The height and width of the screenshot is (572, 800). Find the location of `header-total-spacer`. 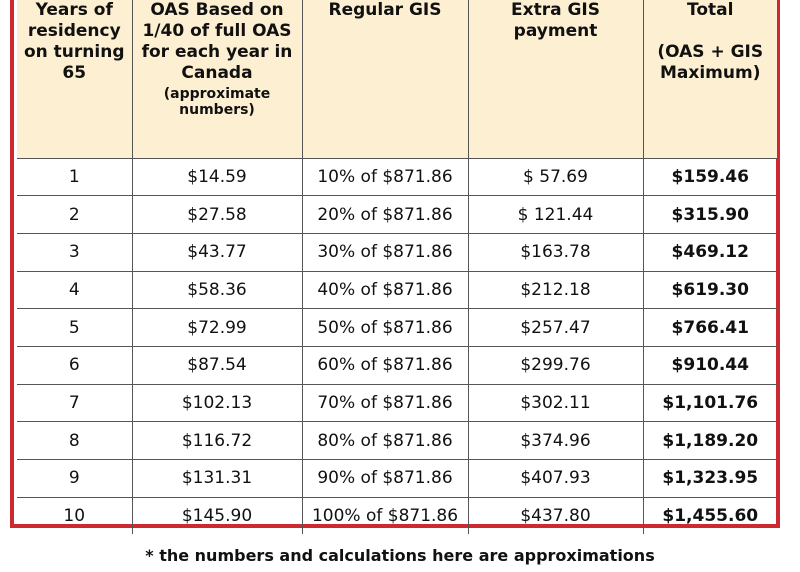

header-total-spacer is located at coordinates (711, 31).